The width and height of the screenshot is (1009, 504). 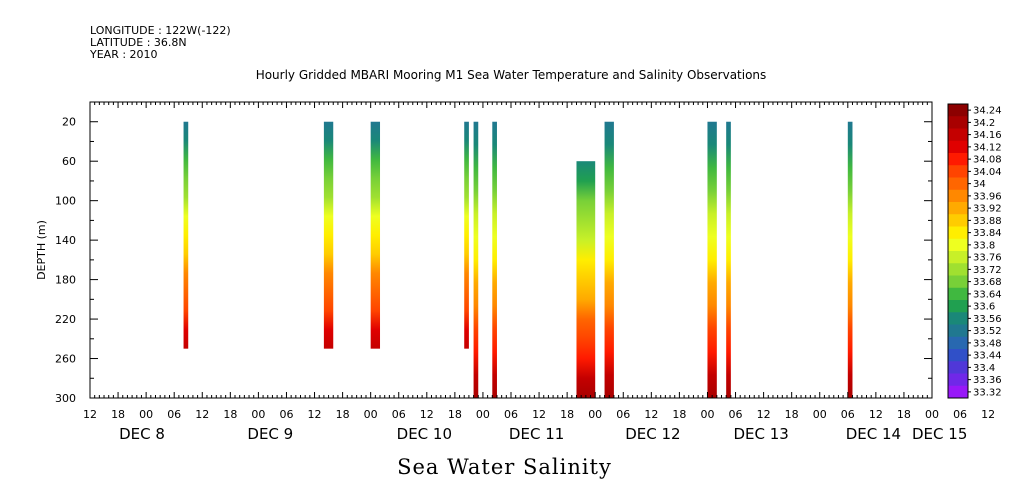 I want to click on x-day-label: DEC 8, so click(x=142, y=434).